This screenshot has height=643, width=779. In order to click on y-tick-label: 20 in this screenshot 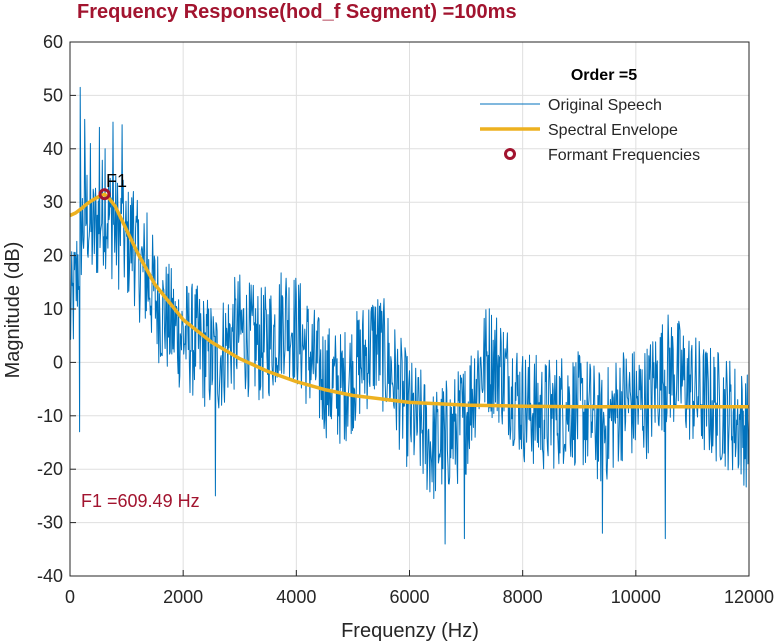, I will do `click(53, 256)`.